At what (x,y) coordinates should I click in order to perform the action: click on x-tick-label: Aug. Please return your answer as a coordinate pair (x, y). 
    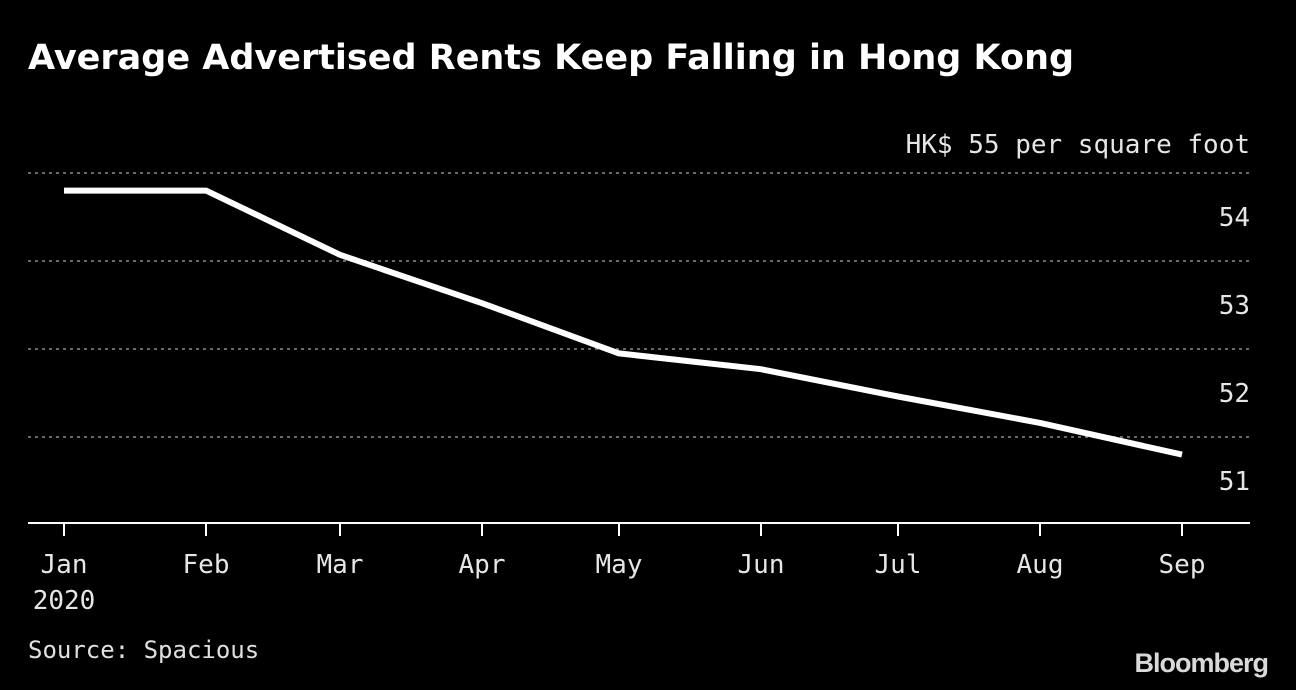
    Looking at the image, I should click on (1040, 565).